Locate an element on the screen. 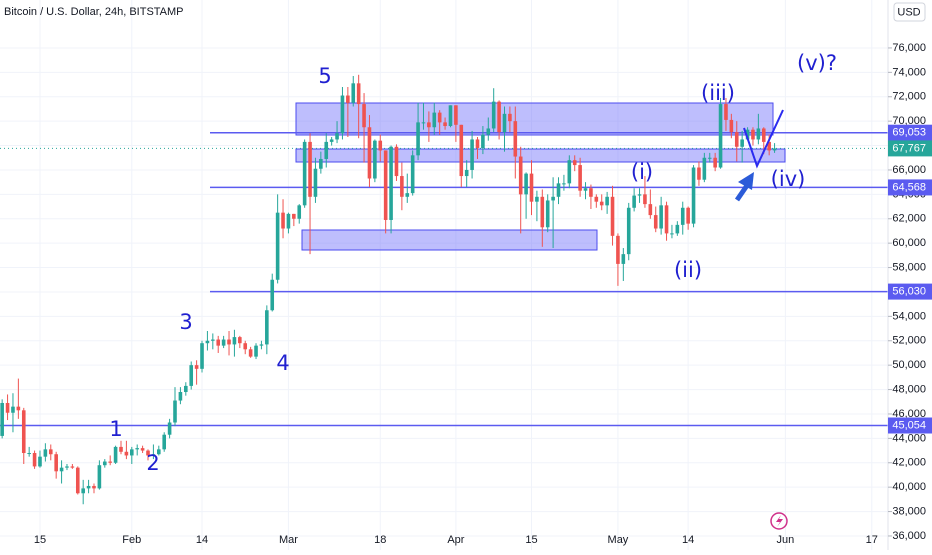 The image size is (932, 555). currency-box is located at coordinates (909, 12).